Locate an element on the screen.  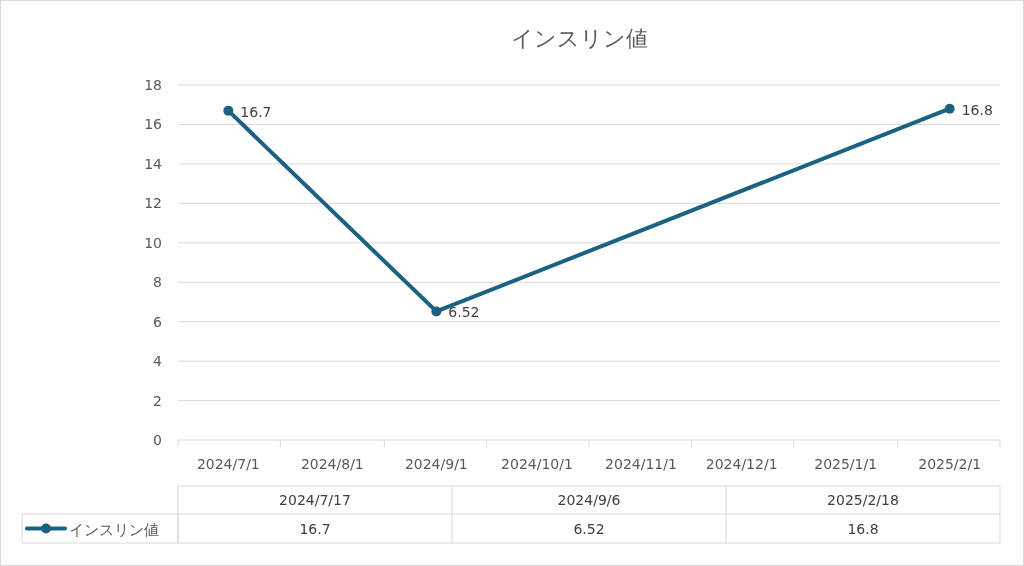
x-tick-label: 2024/10/1 is located at coordinates (537, 464).